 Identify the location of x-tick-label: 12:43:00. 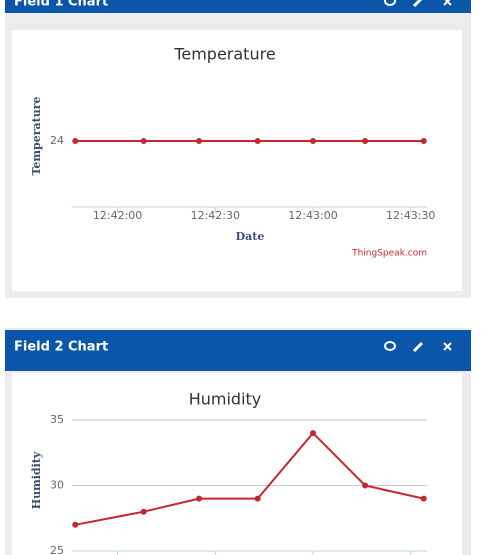
(312, 215).